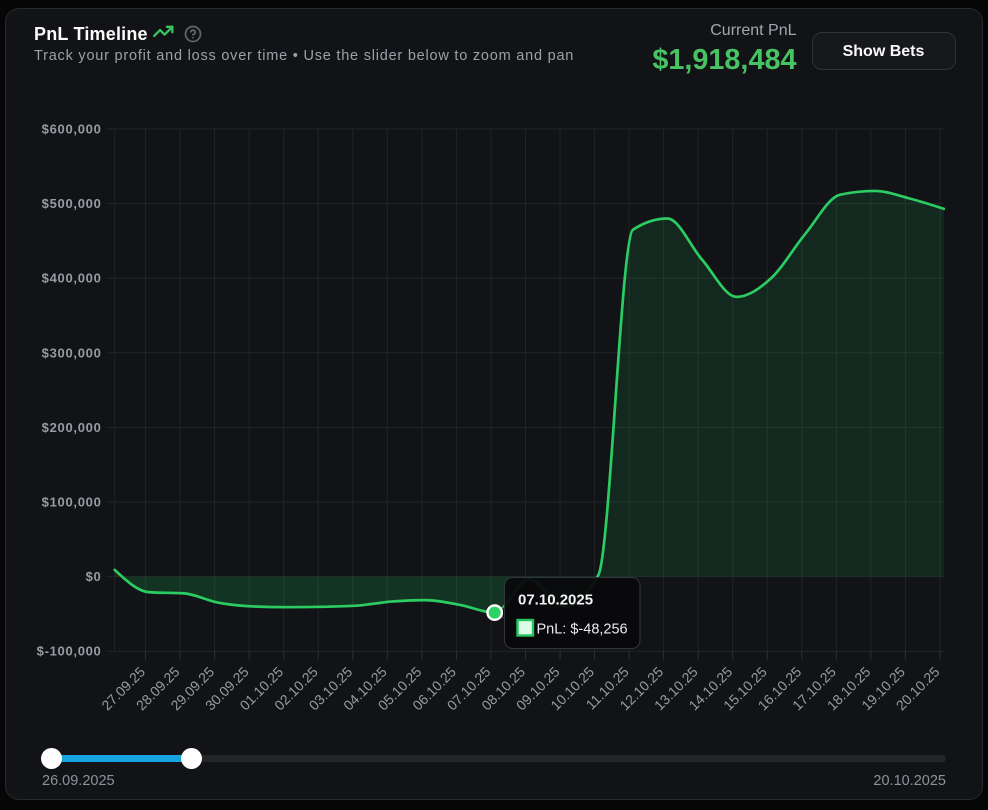  Describe the element at coordinates (94, 576) in the screenshot. I see `svg-text: $0` at that location.